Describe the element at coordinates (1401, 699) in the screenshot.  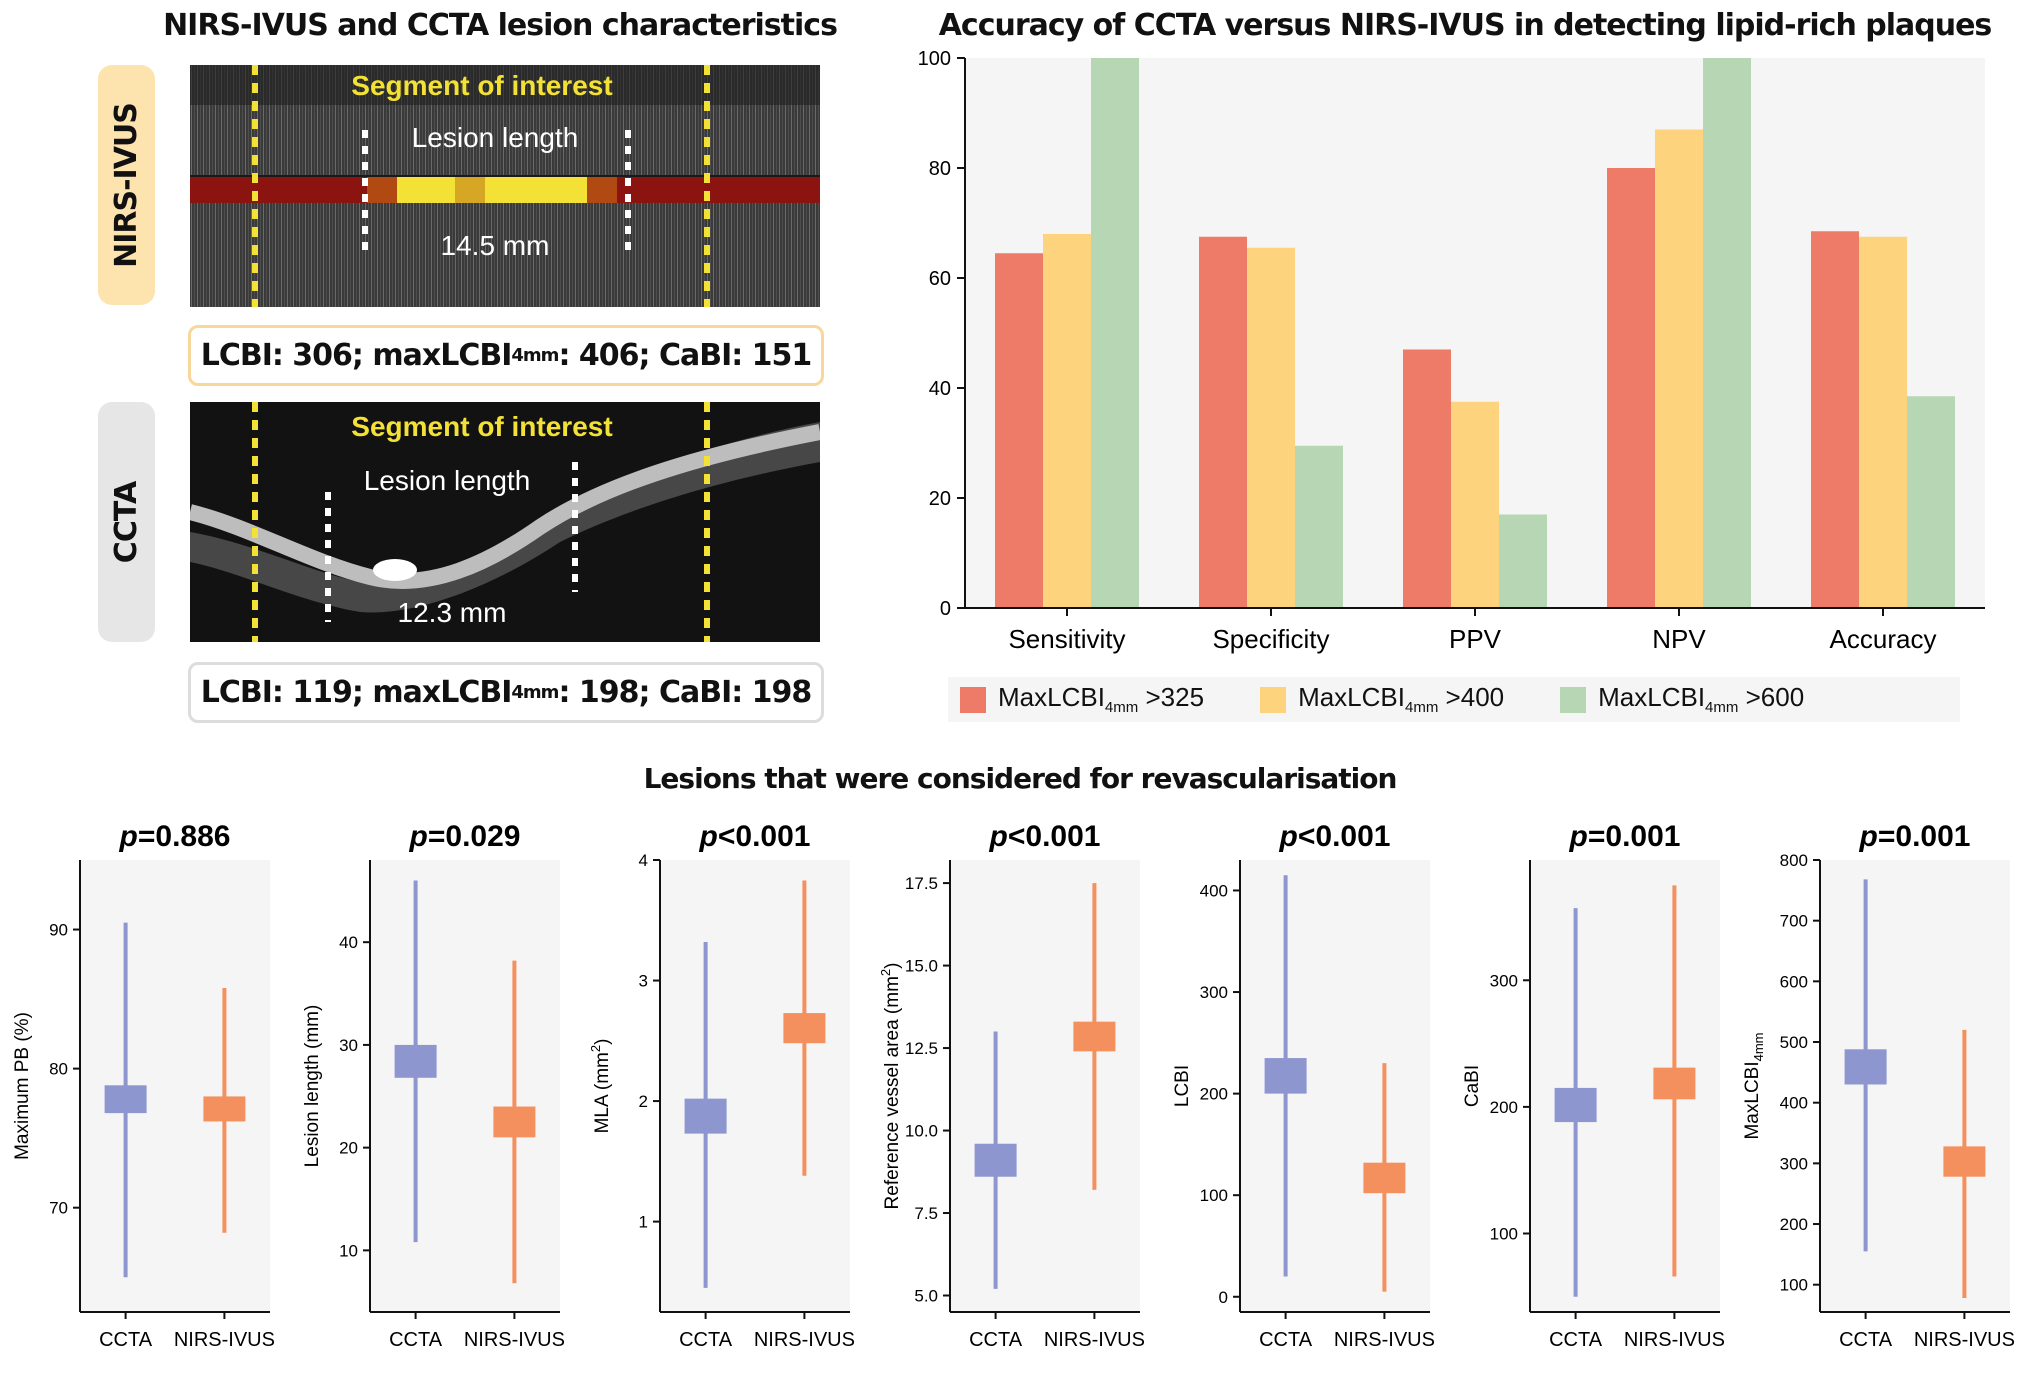
I see `legend-label: MaxLCBI4mm >400` at that location.